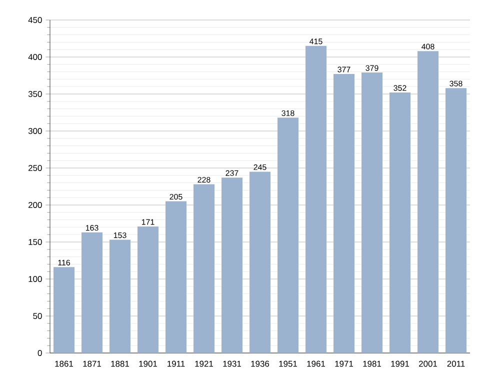 The width and height of the screenshot is (488, 373). Describe the element at coordinates (37, 316) in the screenshot. I see `y-tick-label: 50` at that location.